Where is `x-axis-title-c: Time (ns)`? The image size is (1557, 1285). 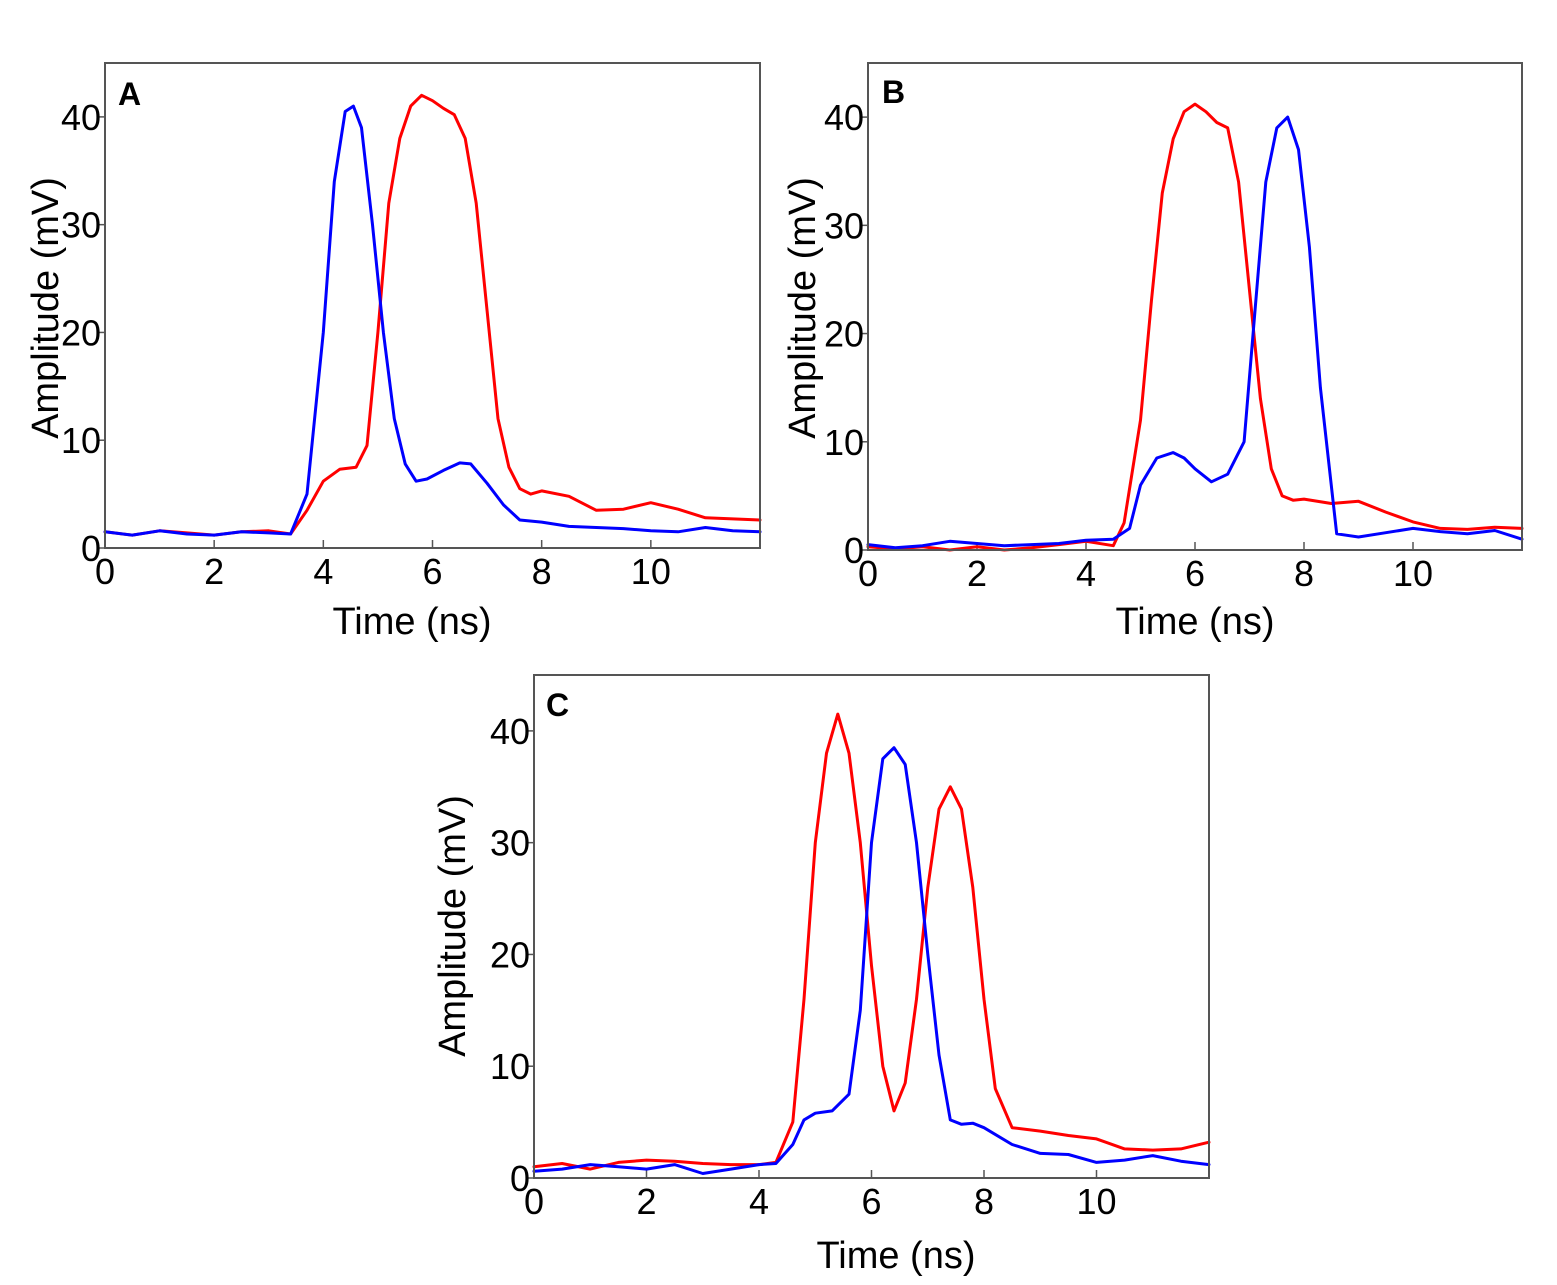
x-axis-title-c: Time (ns) is located at coordinates (895, 1256).